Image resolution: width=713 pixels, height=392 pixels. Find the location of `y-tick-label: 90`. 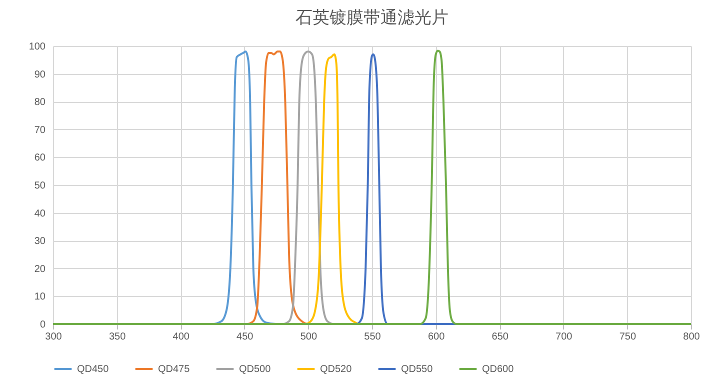

y-tick-label: 90 is located at coordinates (40, 74).